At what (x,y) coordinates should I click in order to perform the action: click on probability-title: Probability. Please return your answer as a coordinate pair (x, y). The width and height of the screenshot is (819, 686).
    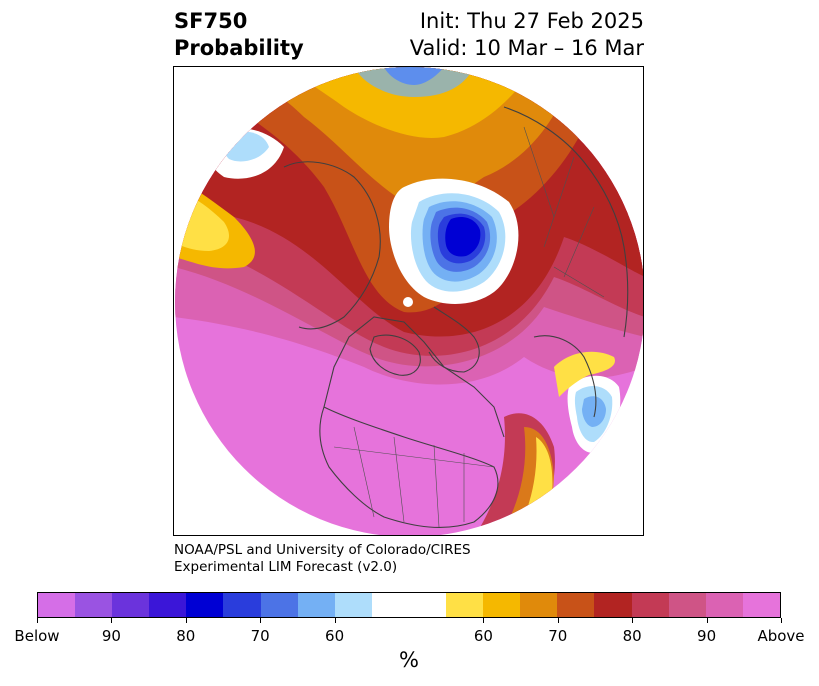
    Looking at the image, I should click on (239, 48).